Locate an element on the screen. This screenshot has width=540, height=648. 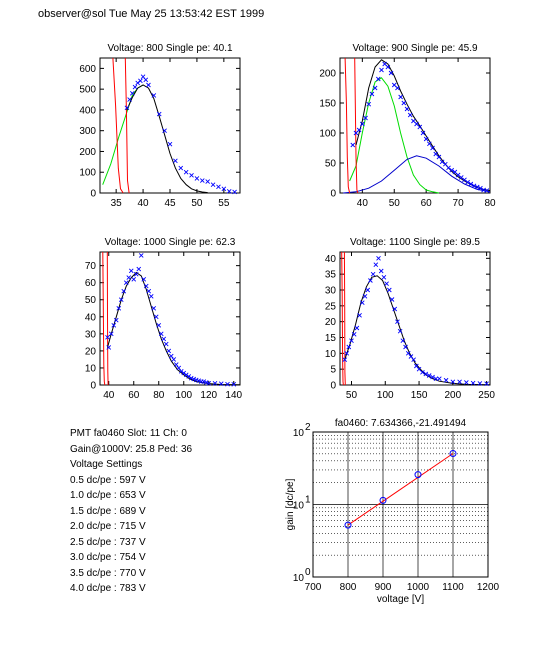
y-tick-label: 500 is located at coordinates (87, 90).